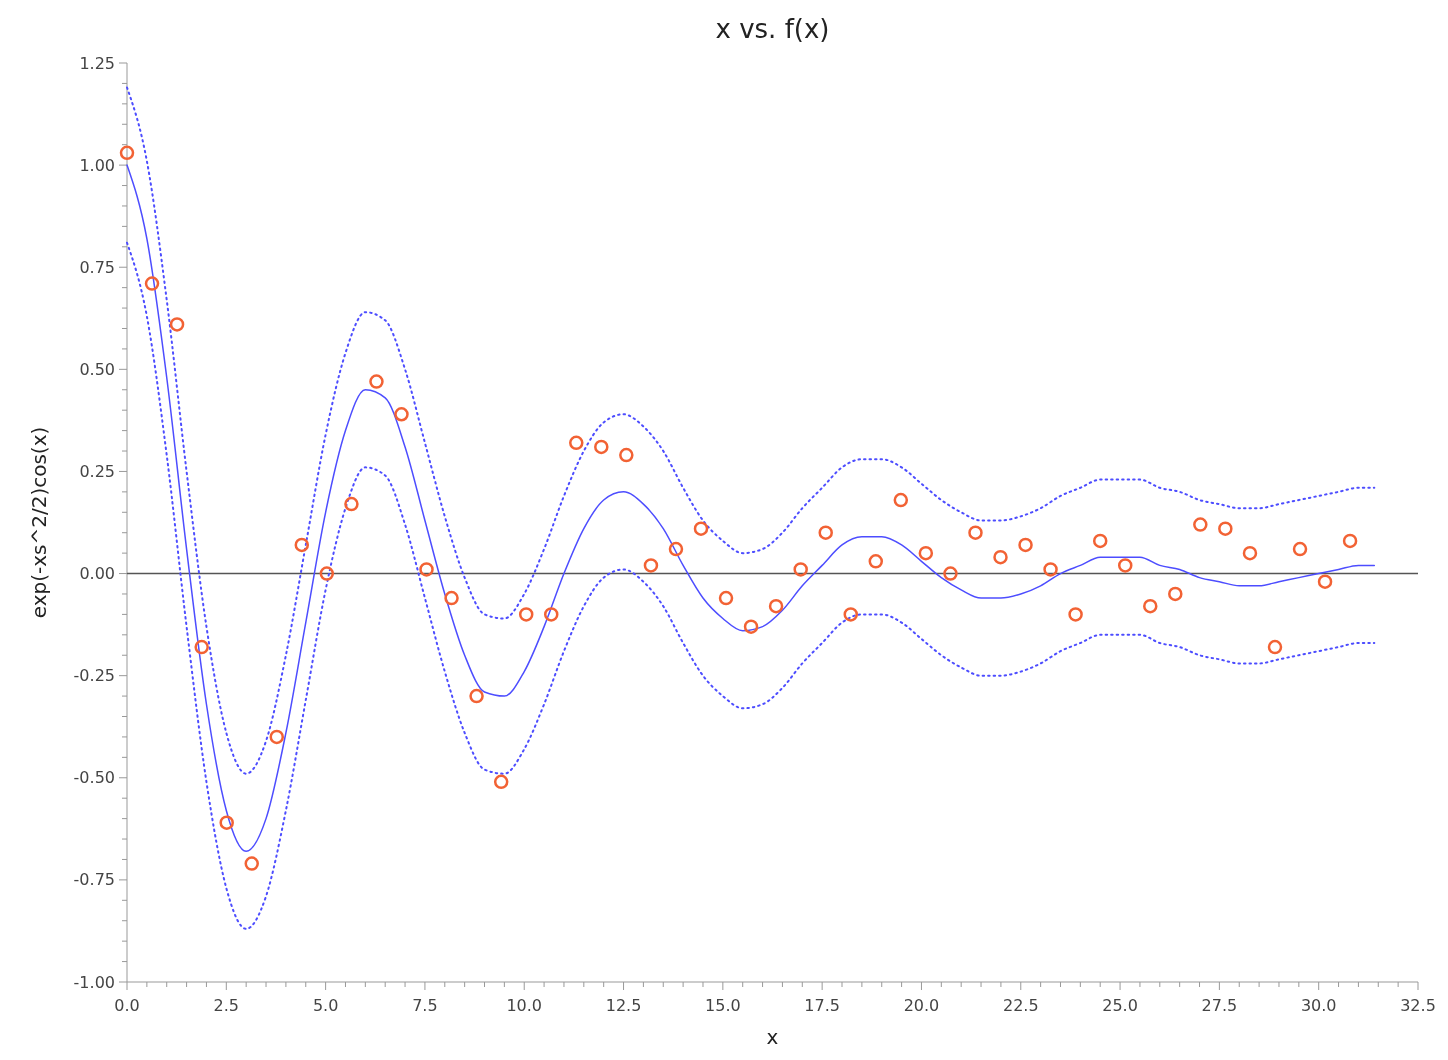  What do you see at coordinates (97, 472) in the screenshot?
I see `y-tick-label: 0.25` at bounding box center [97, 472].